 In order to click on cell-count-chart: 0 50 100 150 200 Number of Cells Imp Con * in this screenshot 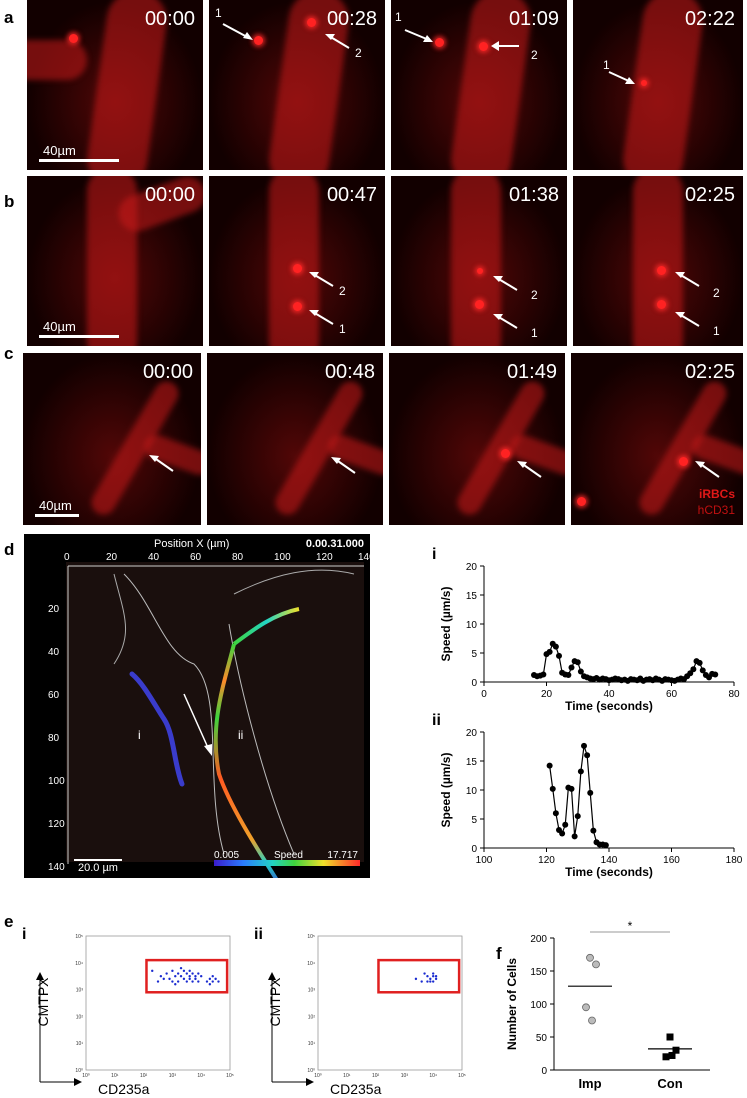, I will do `click(607, 1005)`.